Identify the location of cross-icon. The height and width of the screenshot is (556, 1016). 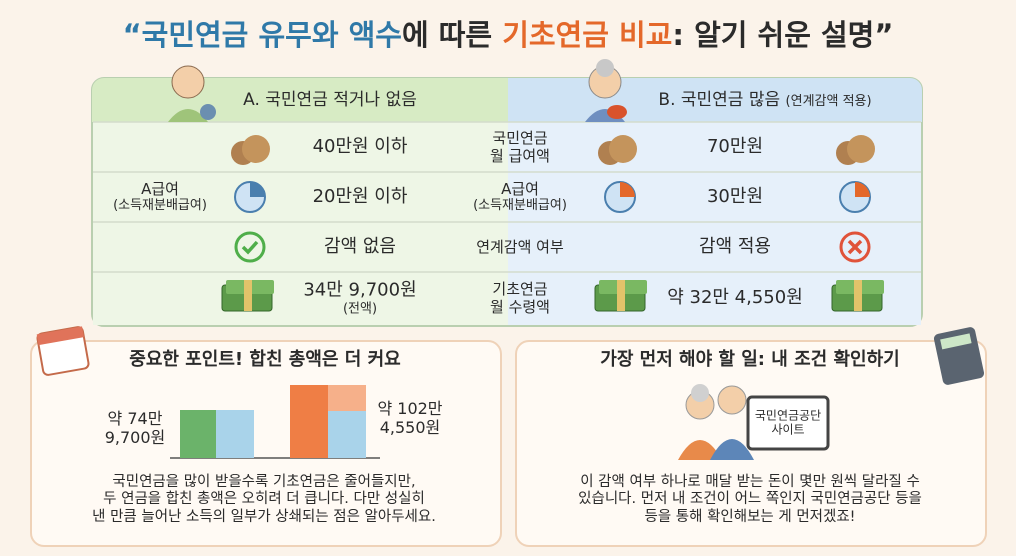
(855, 247).